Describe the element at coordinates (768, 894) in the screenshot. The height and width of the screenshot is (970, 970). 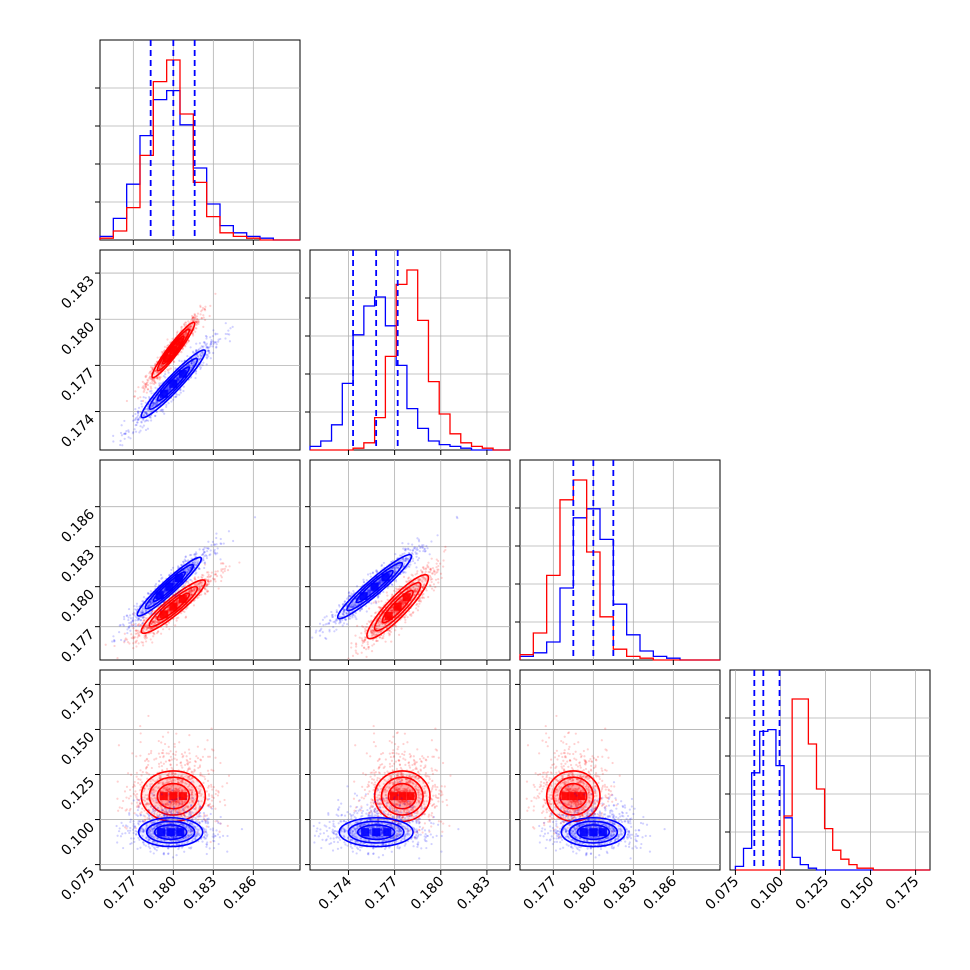
I see `x-tick-label: 0.100` at that location.